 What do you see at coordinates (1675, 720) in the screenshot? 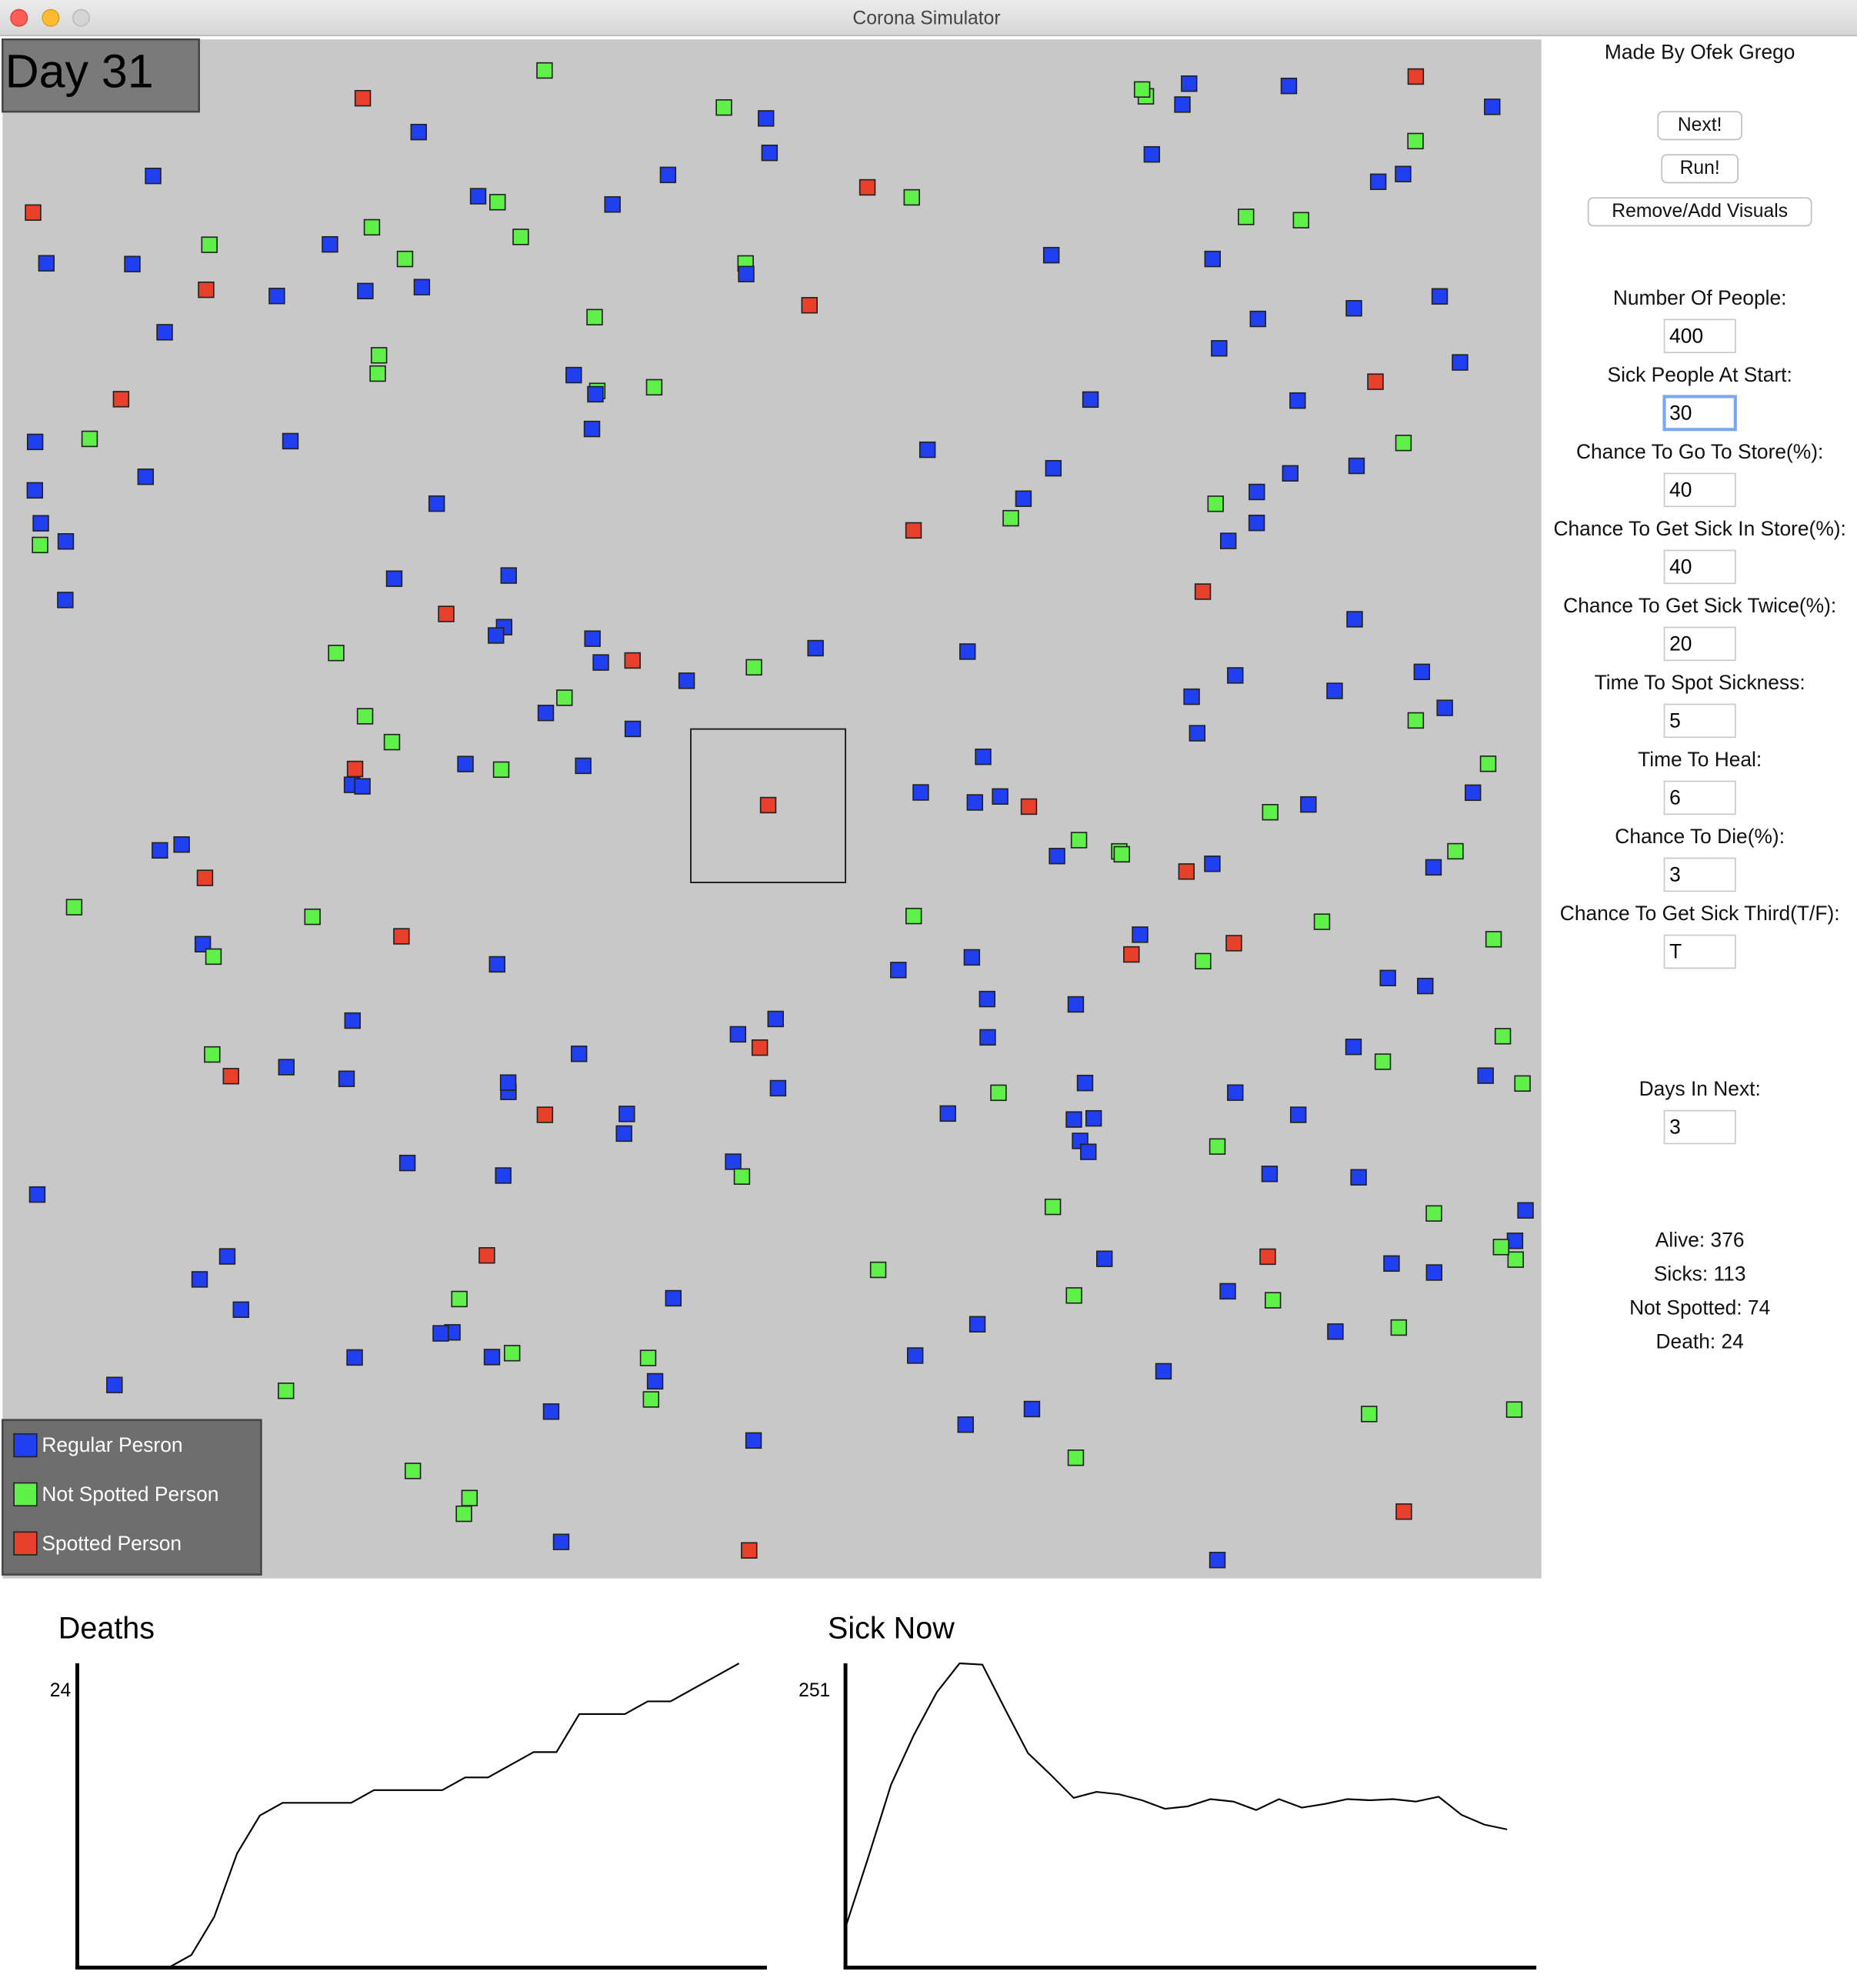
I see `input-value: 5` at bounding box center [1675, 720].